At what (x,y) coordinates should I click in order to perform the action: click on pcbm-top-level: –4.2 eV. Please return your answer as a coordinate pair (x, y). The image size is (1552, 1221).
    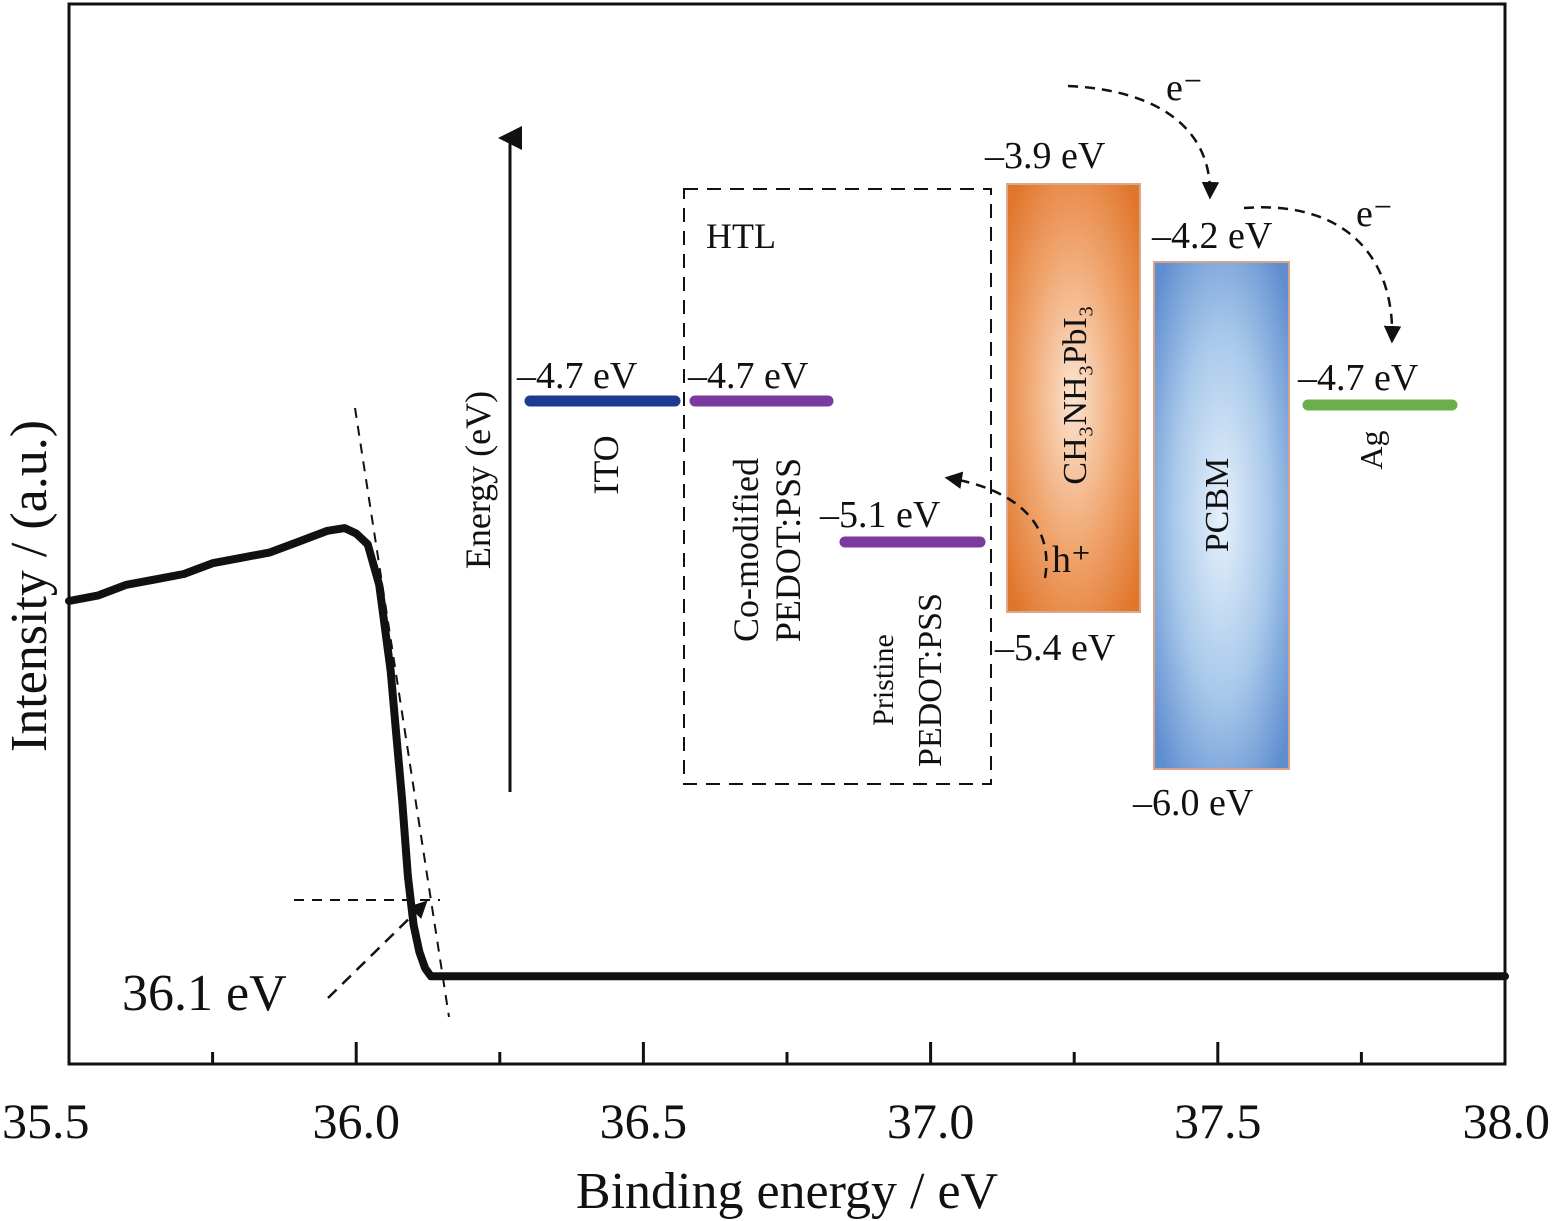
    Looking at the image, I should click on (1212, 236).